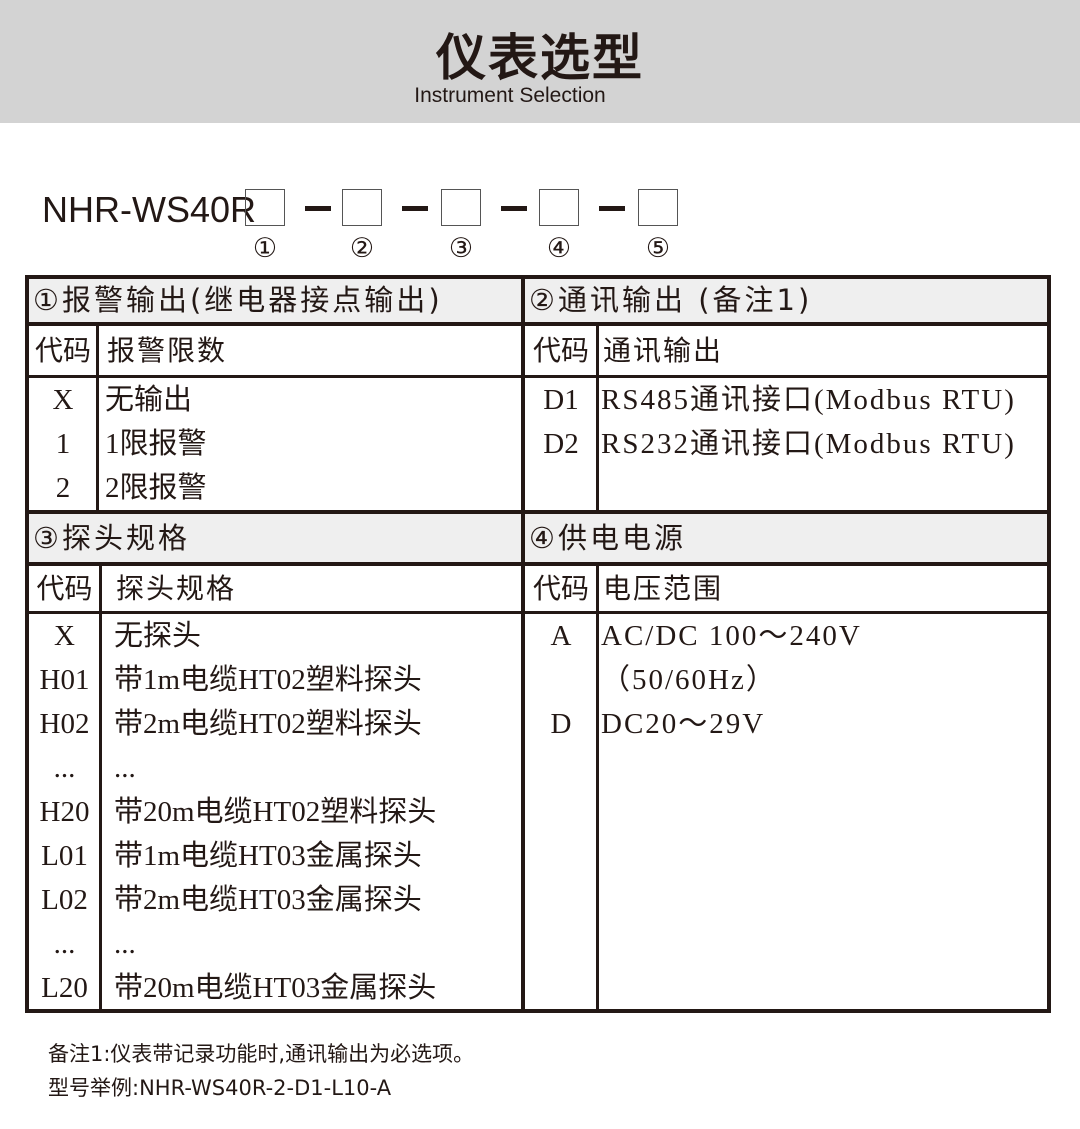 This screenshot has width=1080, height=1129. I want to click on row-description: 1限报警, so click(156, 444).